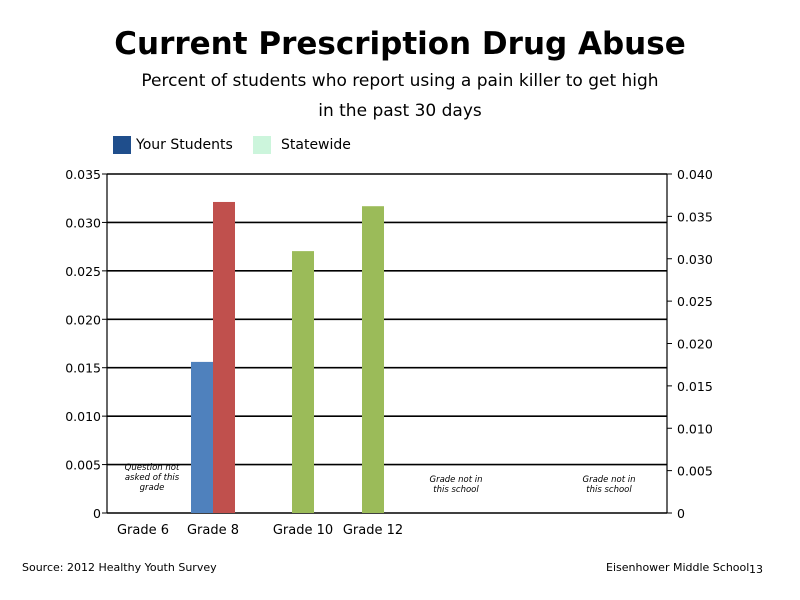 The height and width of the screenshot is (600, 800). Describe the element at coordinates (695, 301) in the screenshot. I see `right-tick-label: 0.025` at that location.